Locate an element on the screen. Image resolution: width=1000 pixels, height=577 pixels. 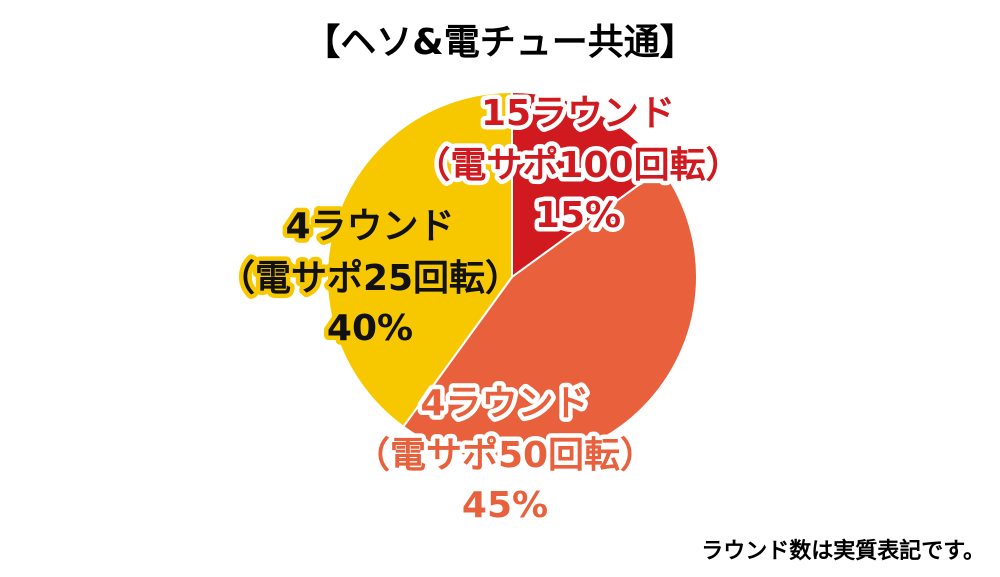
value-label: 45% is located at coordinates (505, 505).